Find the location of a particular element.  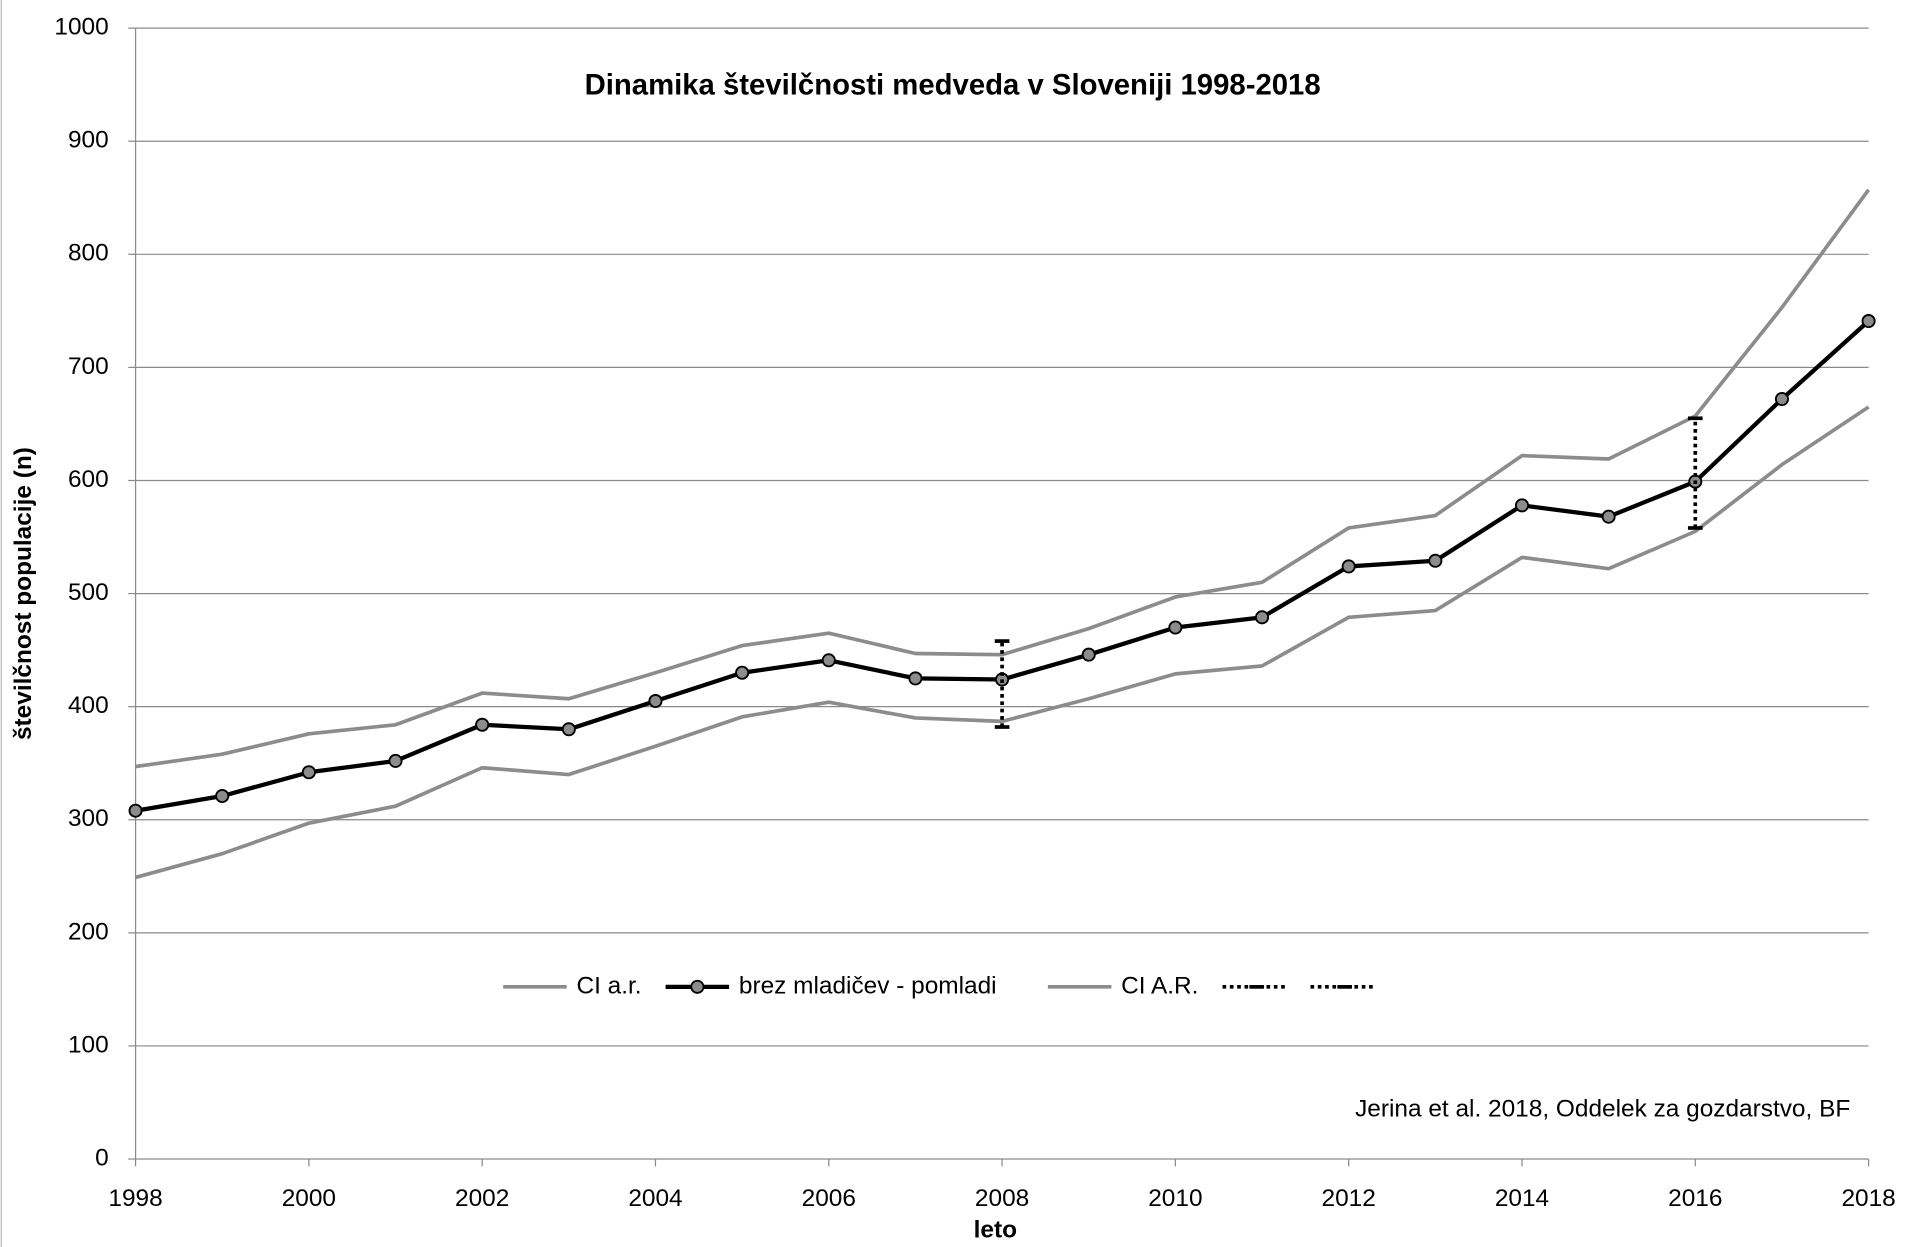

y-tick-label: 1000 is located at coordinates (81, 27).